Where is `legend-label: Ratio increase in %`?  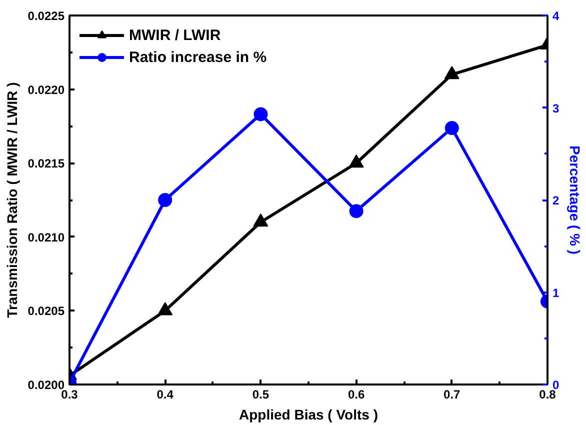 legend-label: Ratio increase in % is located at coordinates (198, 57).